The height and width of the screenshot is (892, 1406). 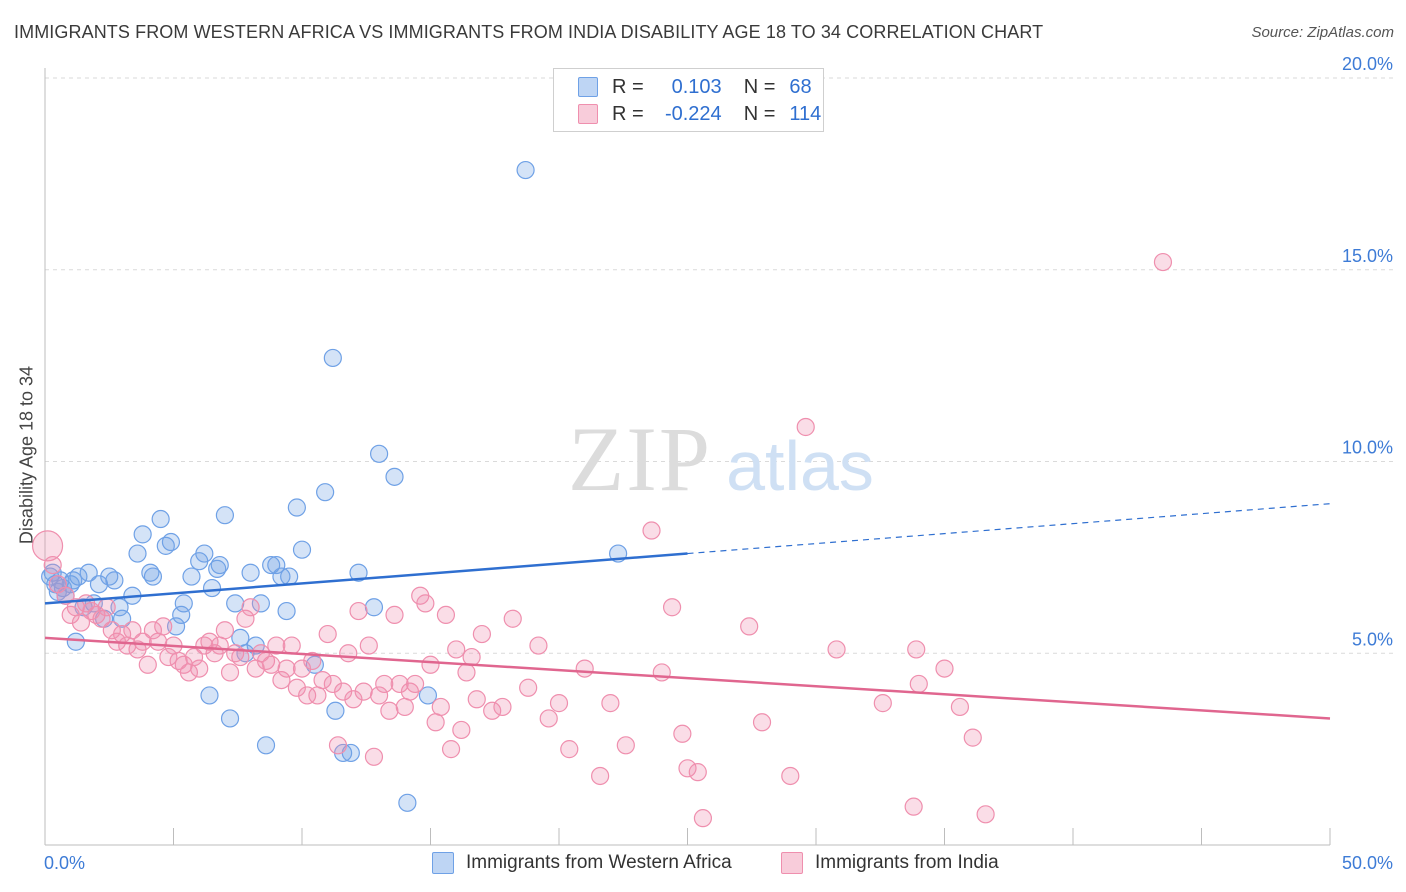 I want to click on y-tick-label: 20.0%, so click(x=1367, y=64).